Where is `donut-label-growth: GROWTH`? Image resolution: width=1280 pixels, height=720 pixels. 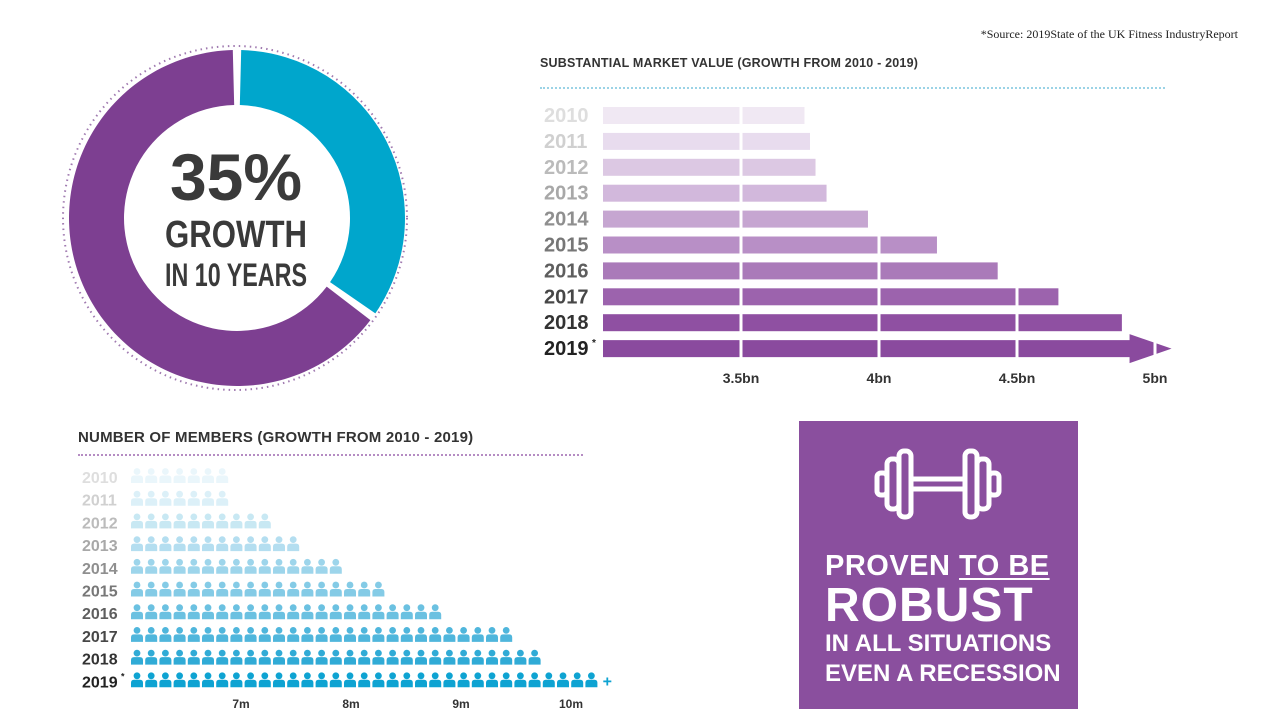
donut-label-growth: GROWTH is located at coordinates (236, 235).